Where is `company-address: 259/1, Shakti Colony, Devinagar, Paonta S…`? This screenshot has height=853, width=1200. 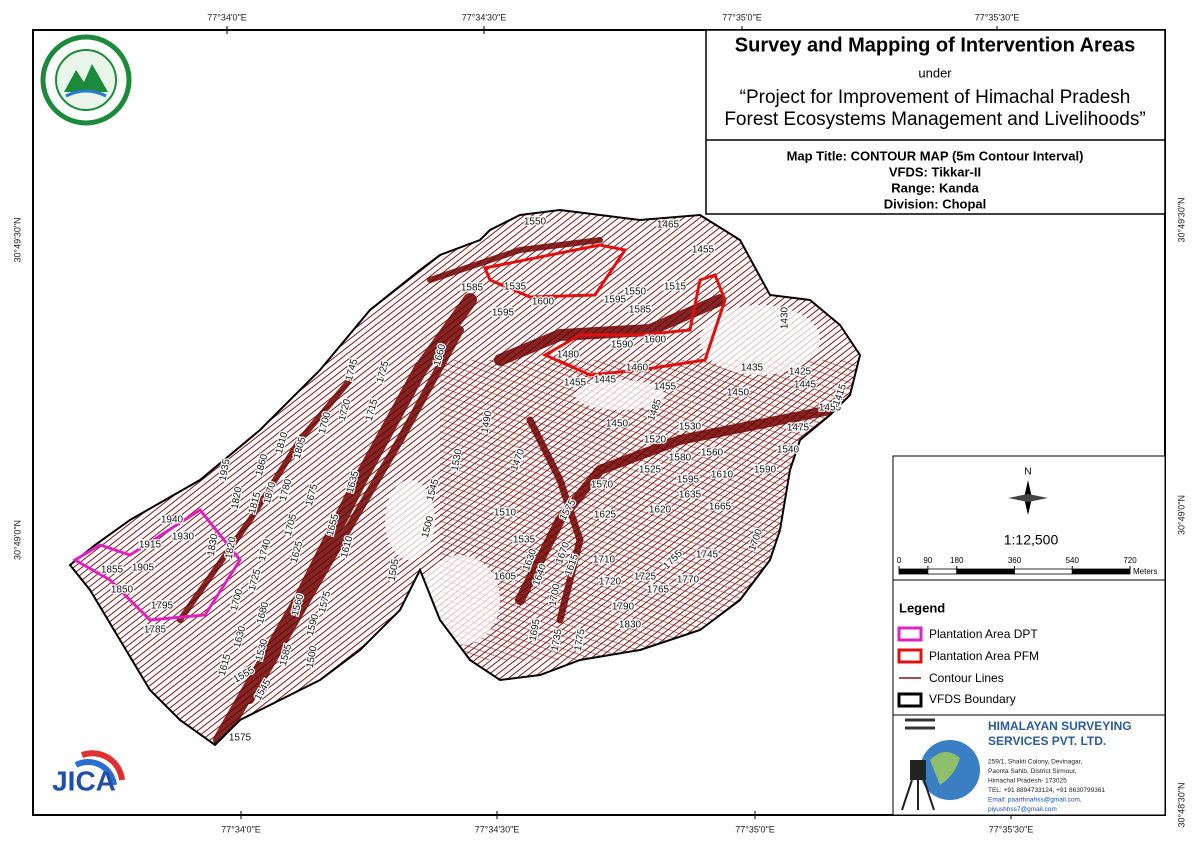
company-address: 259/1, Shakti Colony, Devinagar, Paonta S… is located at coordinates (1046, 786).